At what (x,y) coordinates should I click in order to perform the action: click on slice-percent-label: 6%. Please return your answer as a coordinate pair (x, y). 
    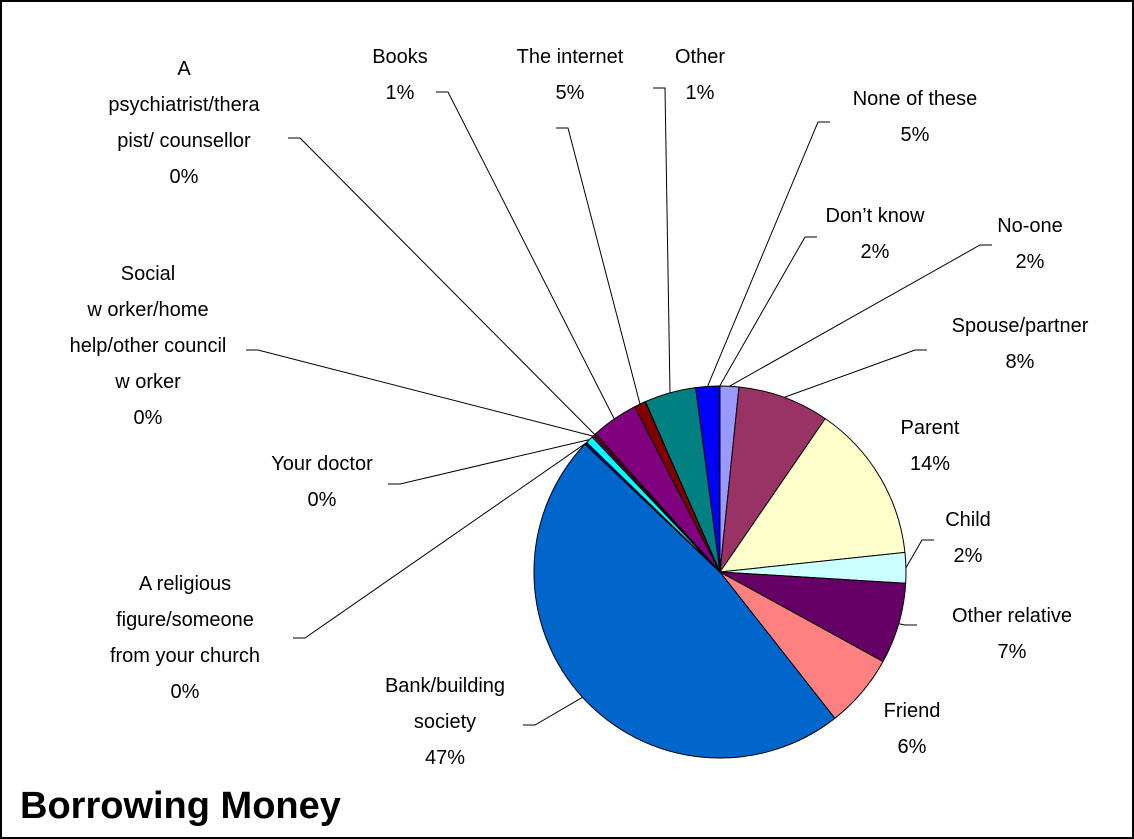
    Looking at the image, I should click on (912, 747).